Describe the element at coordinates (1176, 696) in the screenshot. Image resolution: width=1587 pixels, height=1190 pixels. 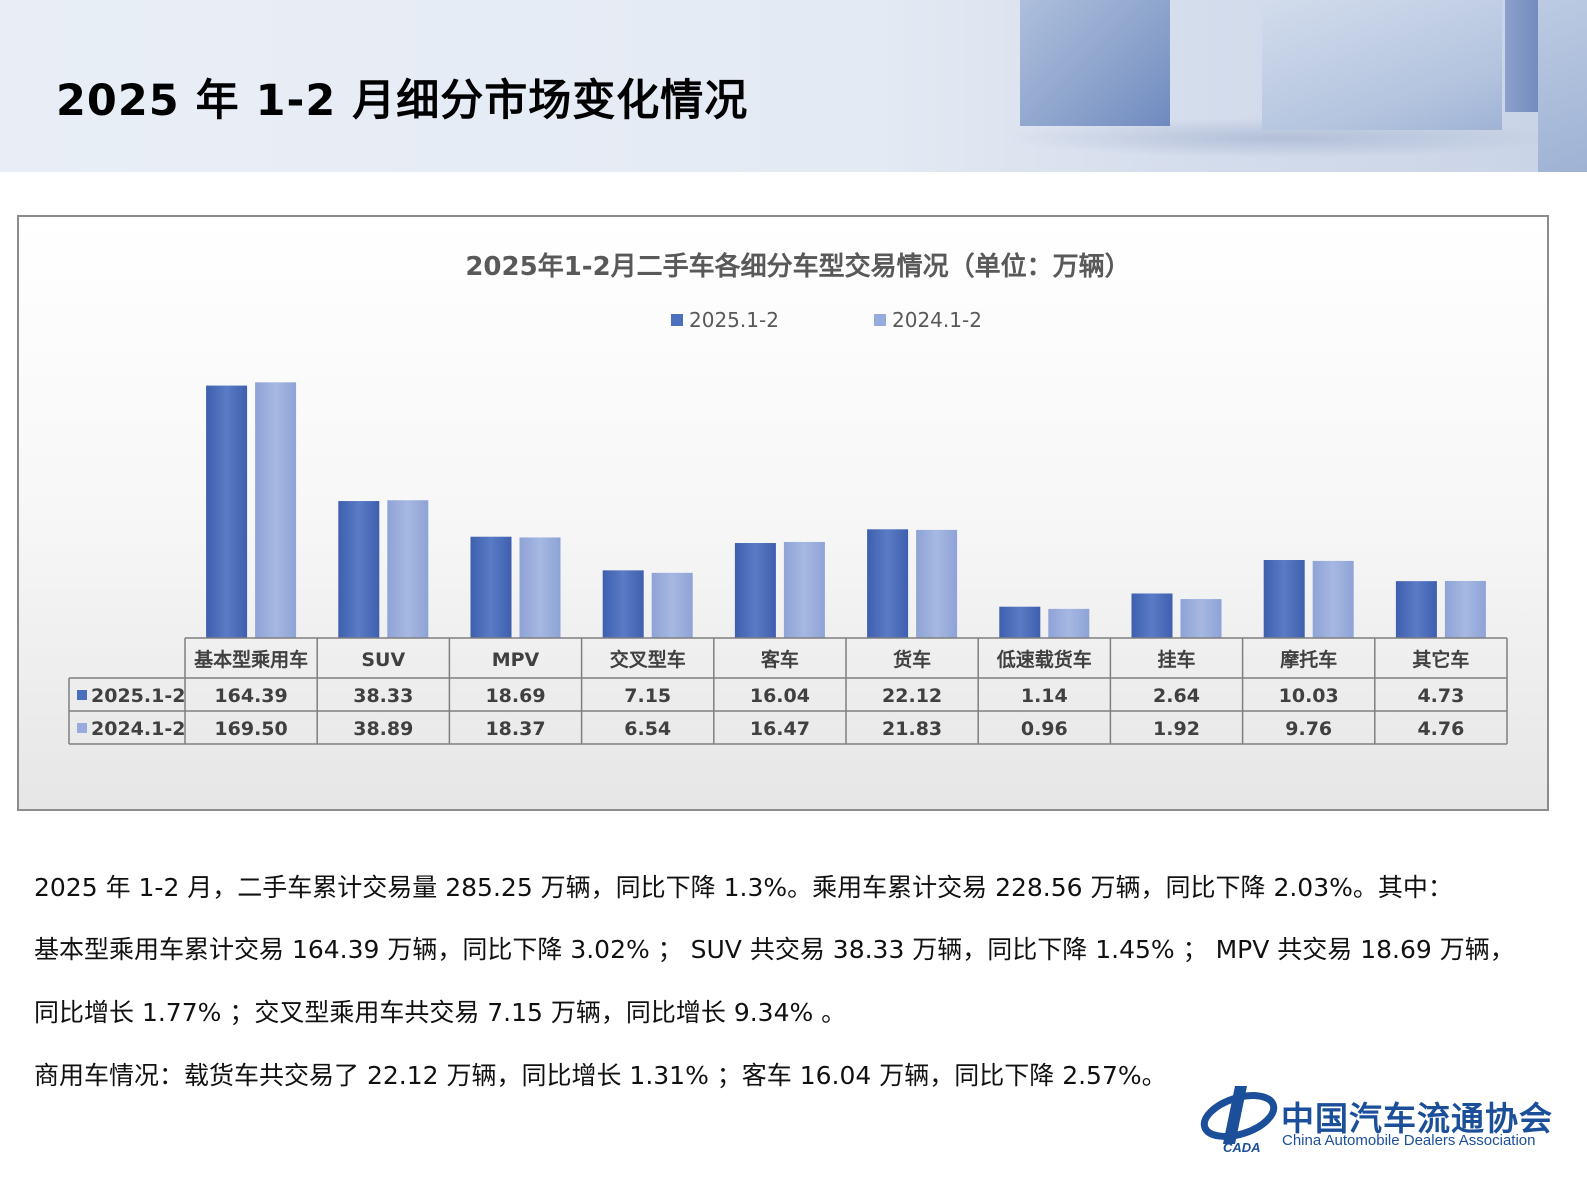
I see `data-label: 2.64` at that location.